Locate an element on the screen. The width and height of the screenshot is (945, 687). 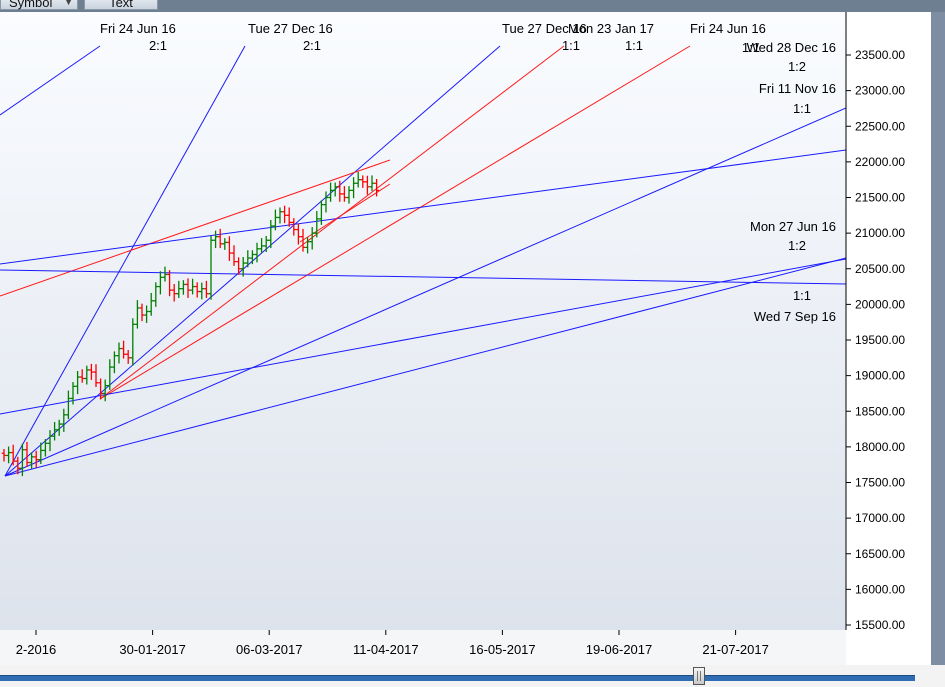
chevron-down-icon: ▼ is located at coordinates (68, 3).